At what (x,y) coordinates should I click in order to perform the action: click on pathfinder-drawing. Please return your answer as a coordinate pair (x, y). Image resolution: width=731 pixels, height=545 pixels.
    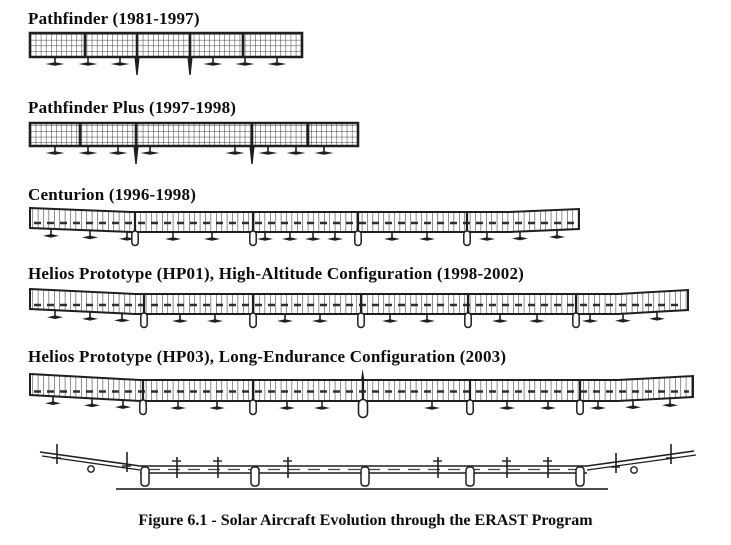
    Looking at the image, I should click on (166, 53).